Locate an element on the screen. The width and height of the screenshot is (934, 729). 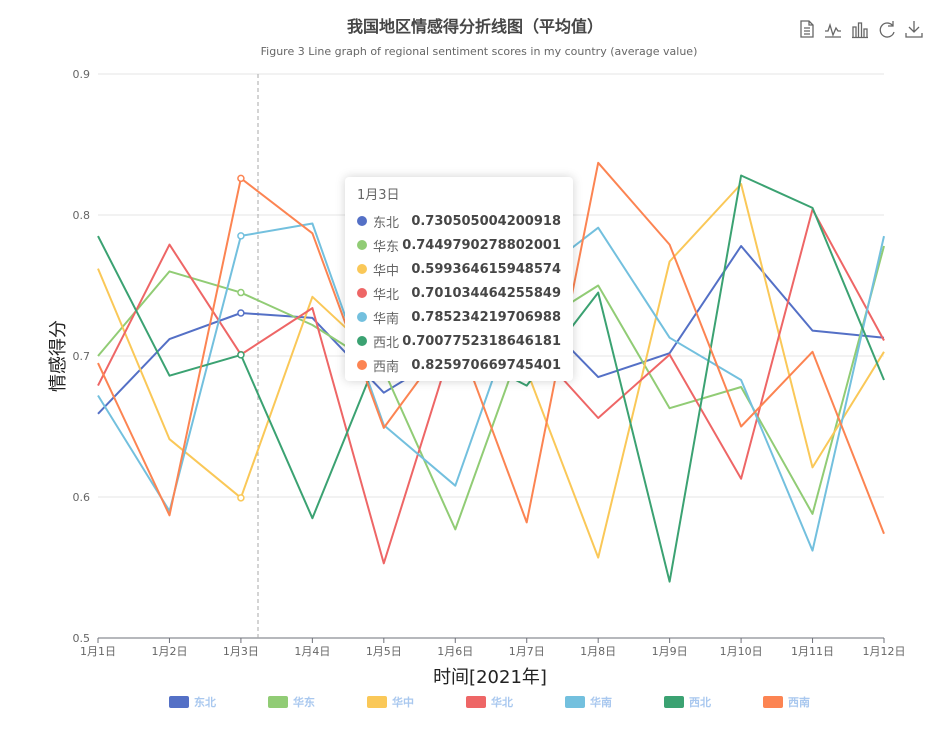
tooltip-series-name: 华中 is located at coordinates (386, 271).